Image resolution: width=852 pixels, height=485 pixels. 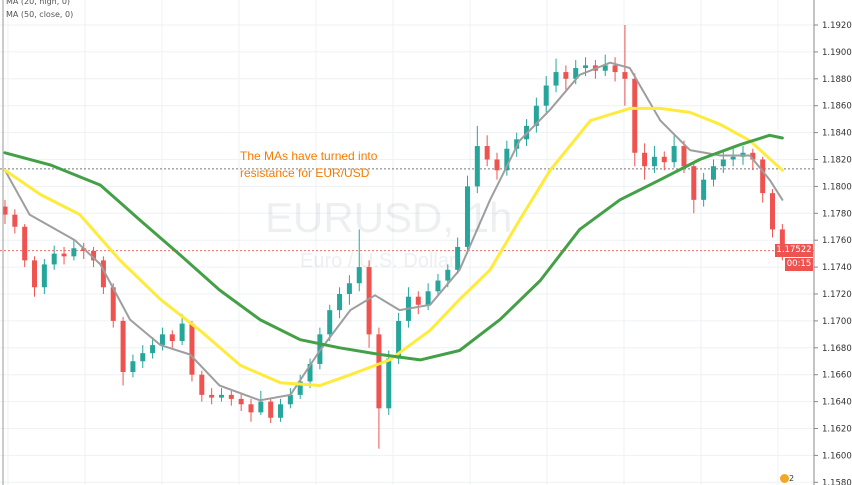 What do you see at coordinates (792, 478) in the screenshot?
I see `badge-count: 2` at bounding box center [792, 478].